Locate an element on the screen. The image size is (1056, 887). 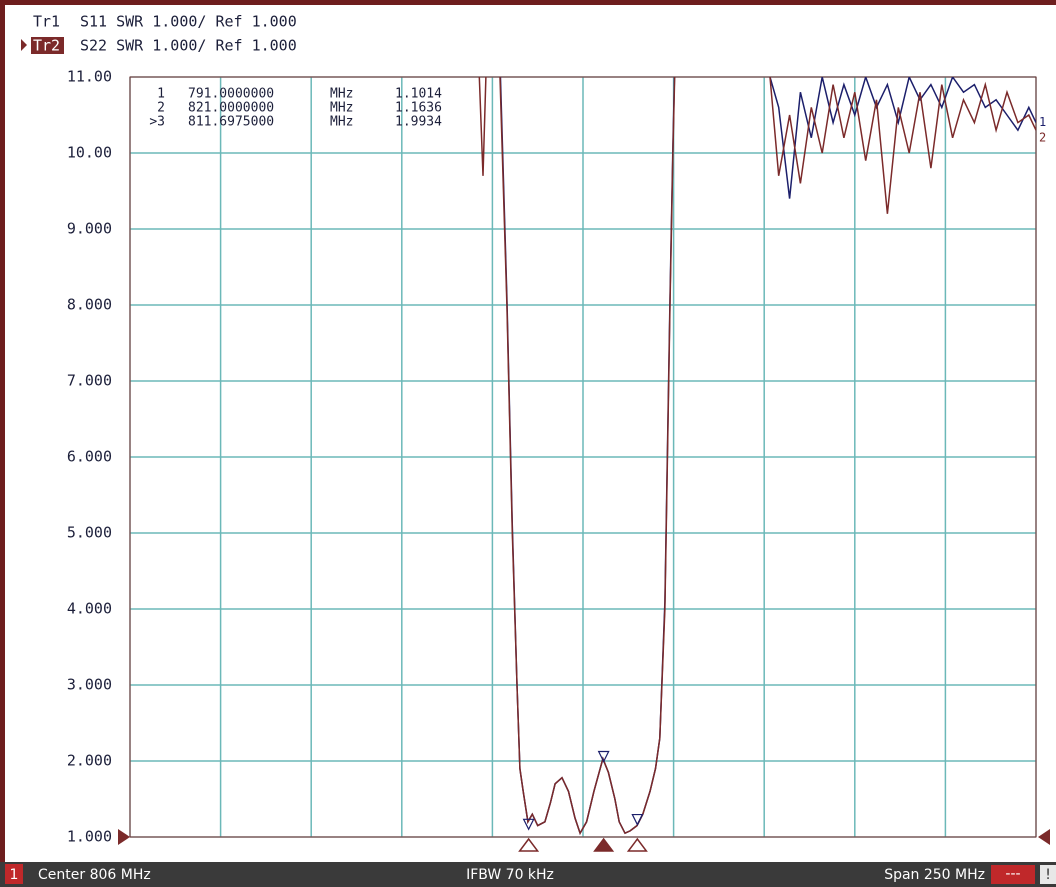
marker-frequency: 791.0000000 is located at coordinates (231, 94).